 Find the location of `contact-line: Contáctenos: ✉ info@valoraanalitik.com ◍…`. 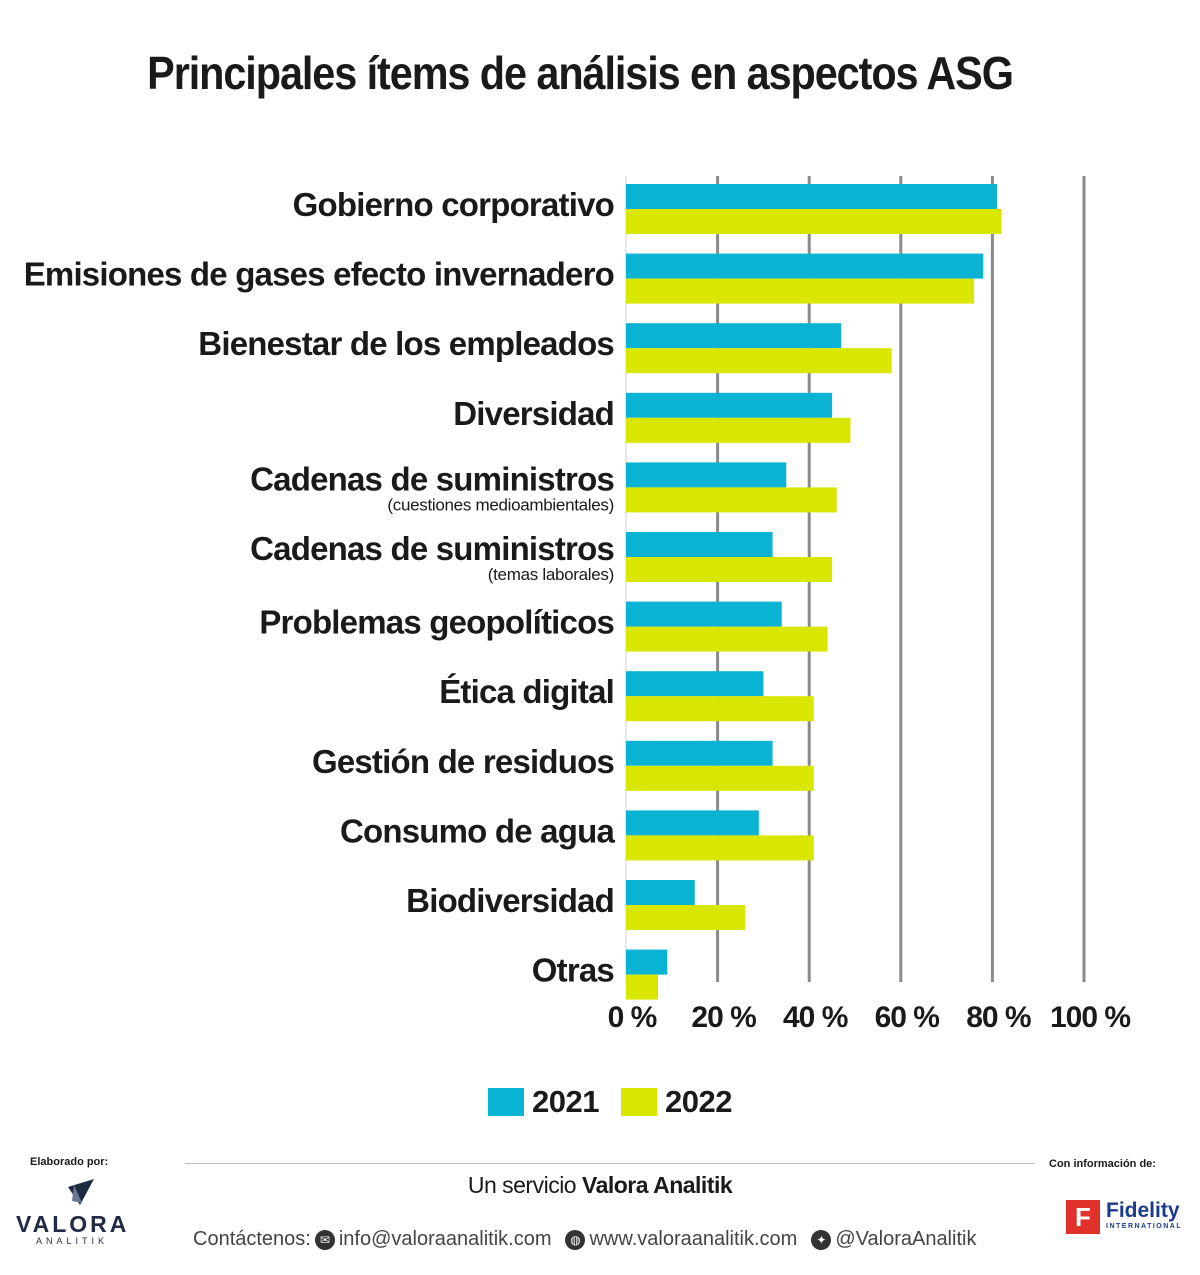

contact-line: Contáctenos: ✉ info@valoraanalitik.com ◍… is located at coordinates (584, 1239).